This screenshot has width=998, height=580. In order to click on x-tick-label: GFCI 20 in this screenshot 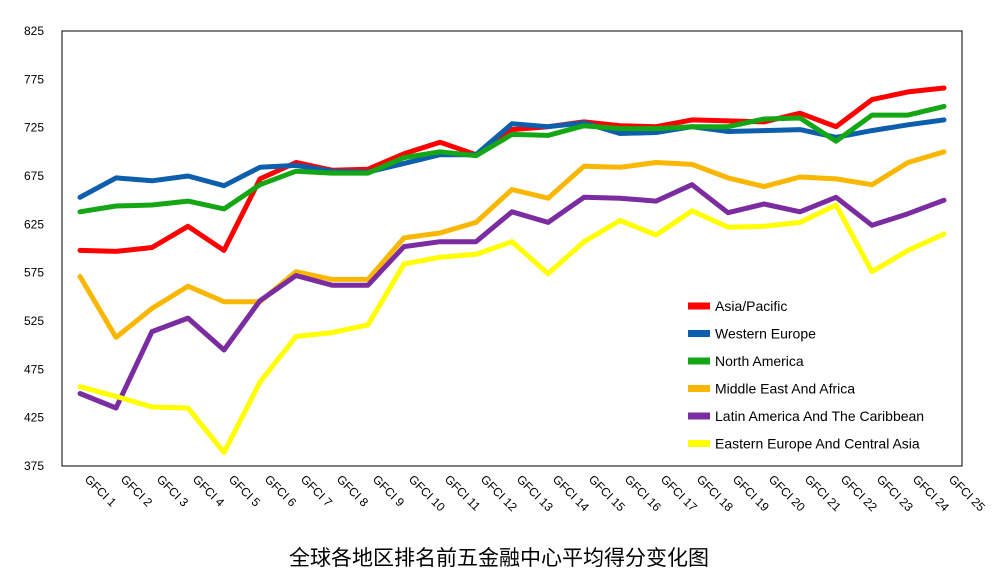, I will do `click(787, 493)`.